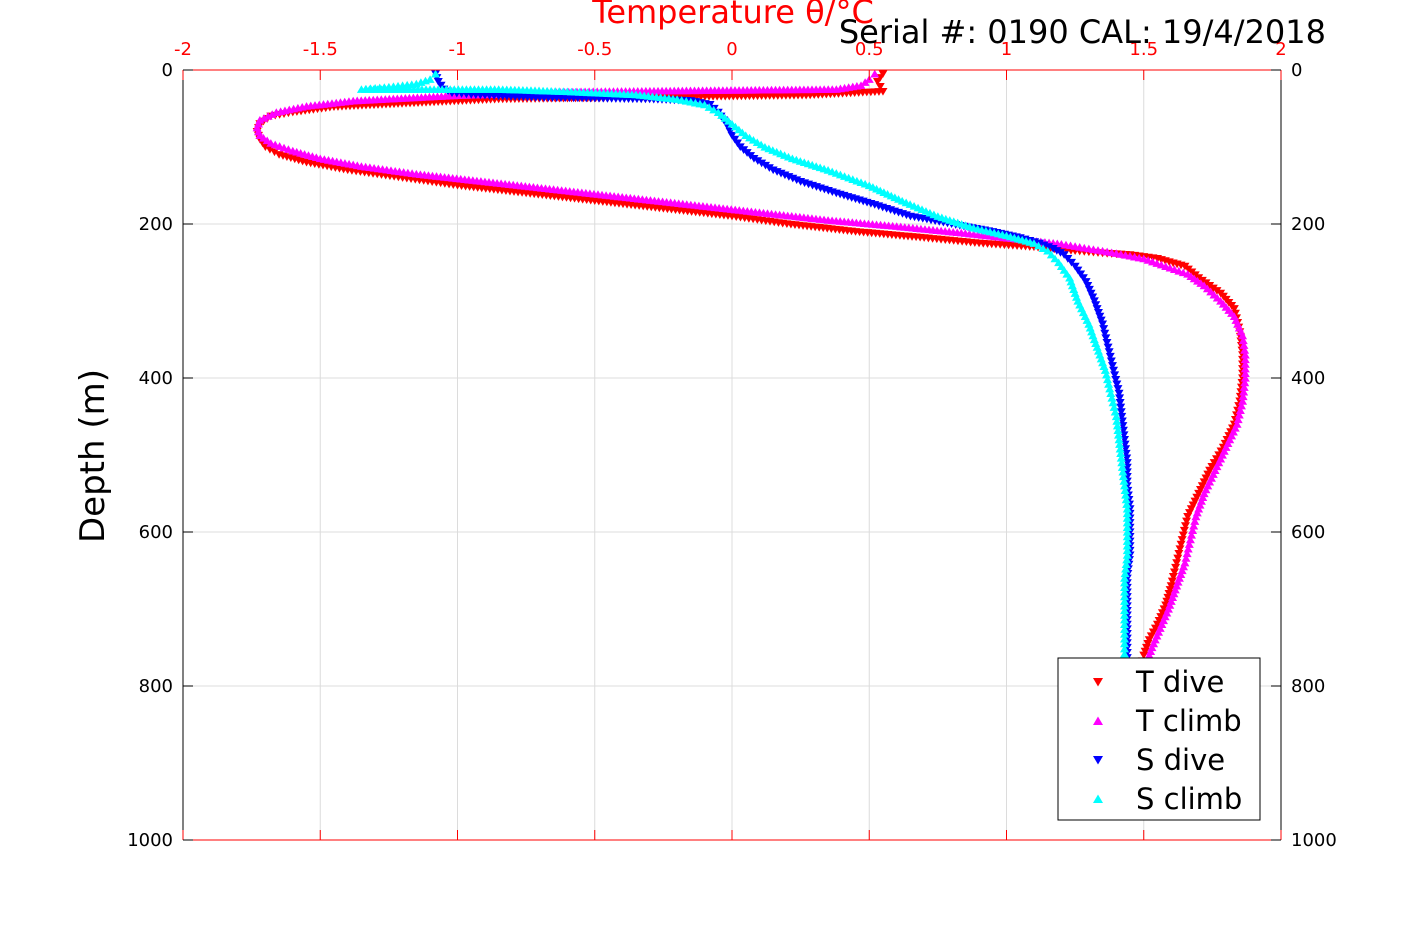 This screenshot has width=1417, height=945. What do you see at coordinates (594, 49) in the screenshot?
I see `x-tick-label: -0.5` at bounding box center [594, 49].